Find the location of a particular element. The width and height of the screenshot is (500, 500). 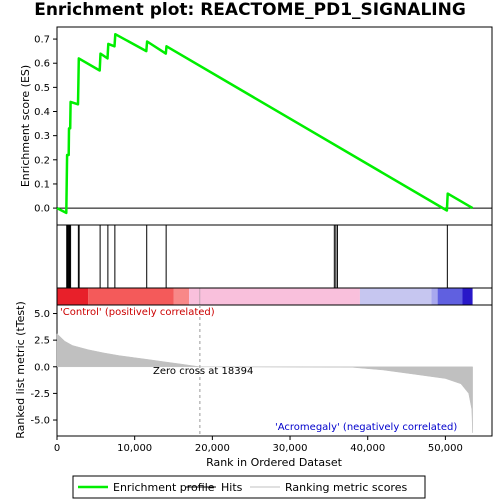

x-tick-label: 0 is located at coordinates (57, 448).